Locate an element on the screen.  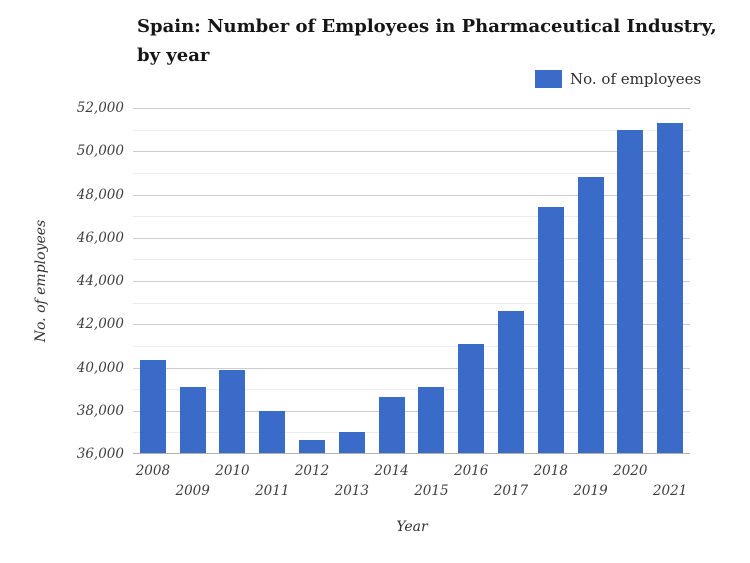
bar-2018 is located at coordinates (550, 330).